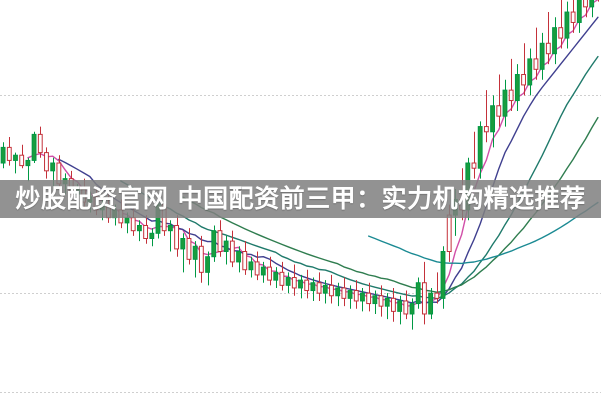 This screenshot has height=400, width=601. What do you see at coordinates (483, 233) in the screenshot?
I see `ma-line-ma60` at bounding box center [483, 233].